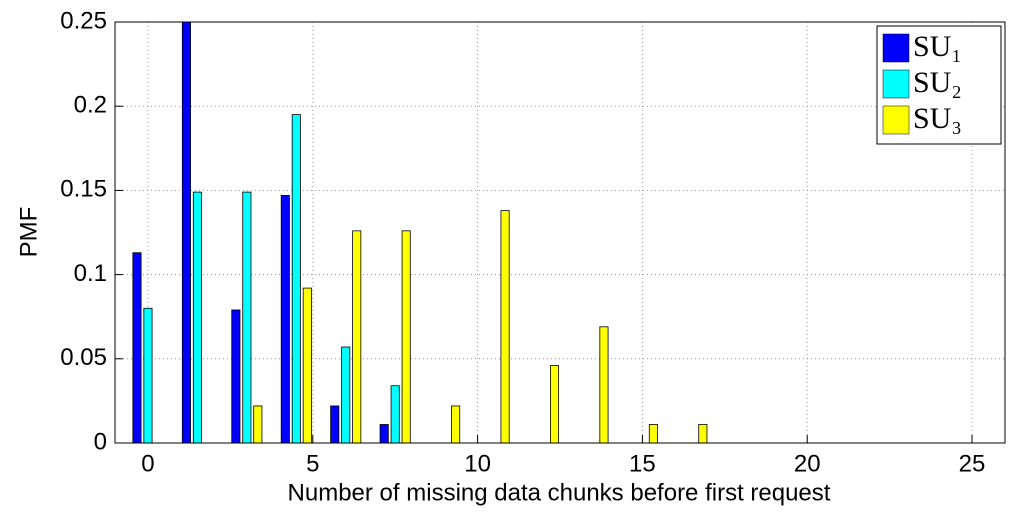 Image resolution: width=1024 pixels, height=522 pixels. What do you see at coordinates (28, 232) in the screenshot?
I see `y-axis-label: PMF` at bounding box center [28, 232].